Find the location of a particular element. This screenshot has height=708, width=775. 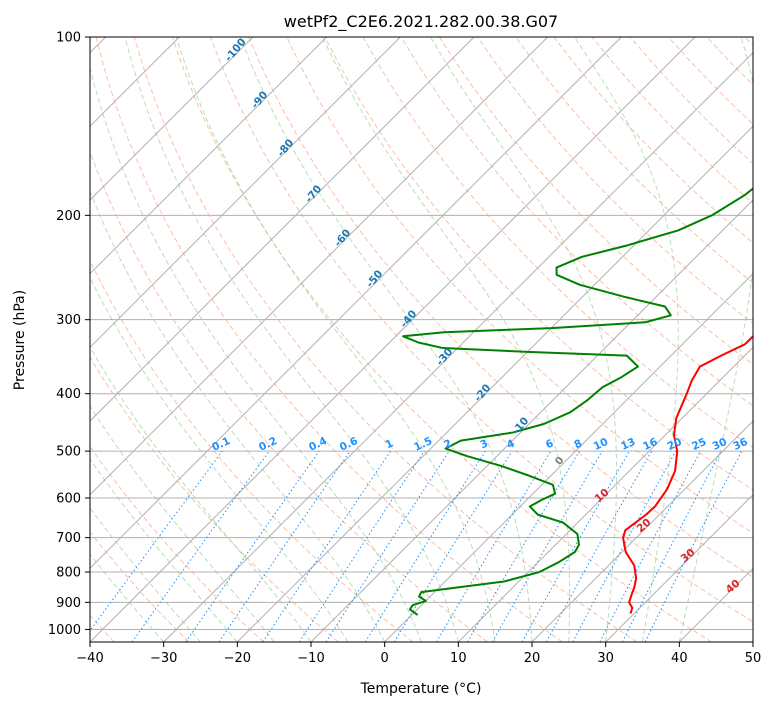

dry-adiabat-label: 10 is located at coordinates (602, 495).